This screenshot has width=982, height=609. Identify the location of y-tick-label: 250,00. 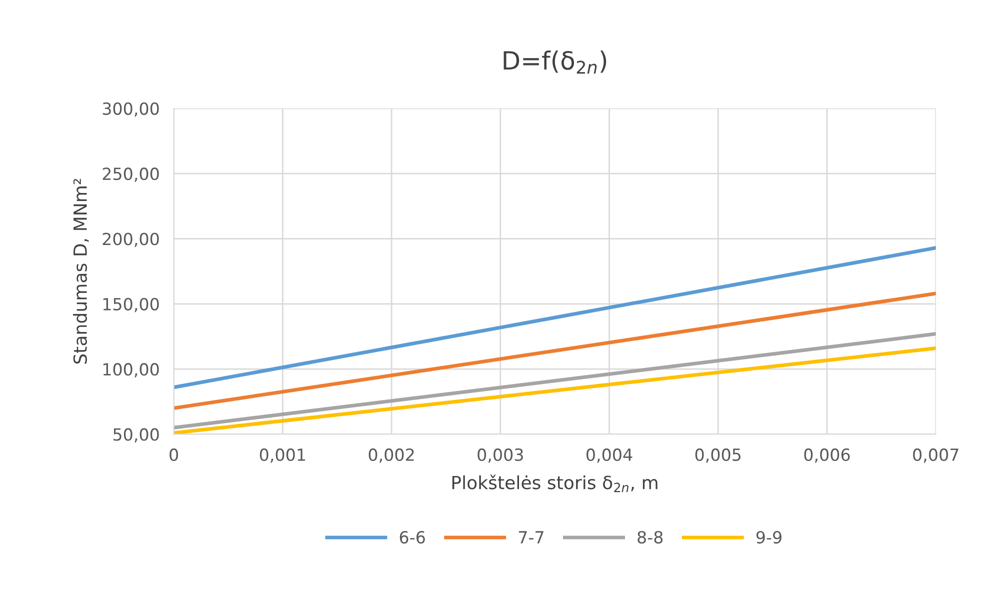
(130, 175).